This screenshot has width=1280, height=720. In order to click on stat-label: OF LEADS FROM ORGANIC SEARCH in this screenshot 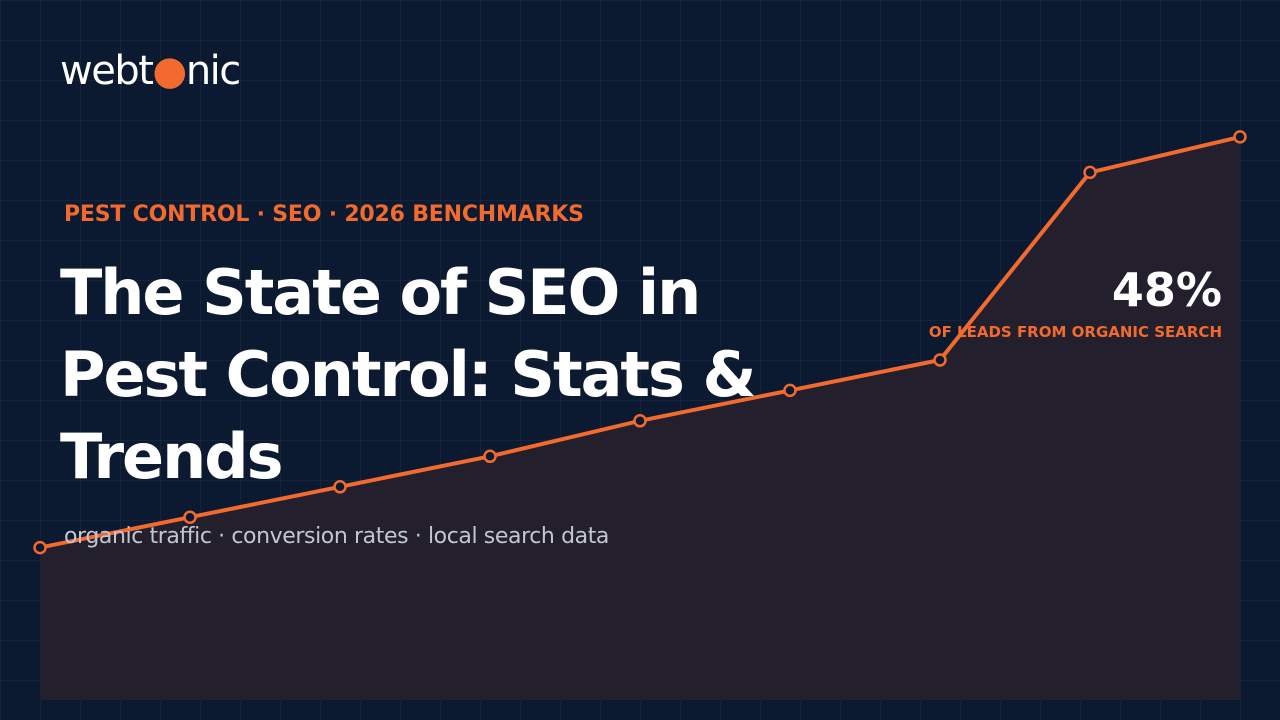, I will do `click(1075, 332)`.